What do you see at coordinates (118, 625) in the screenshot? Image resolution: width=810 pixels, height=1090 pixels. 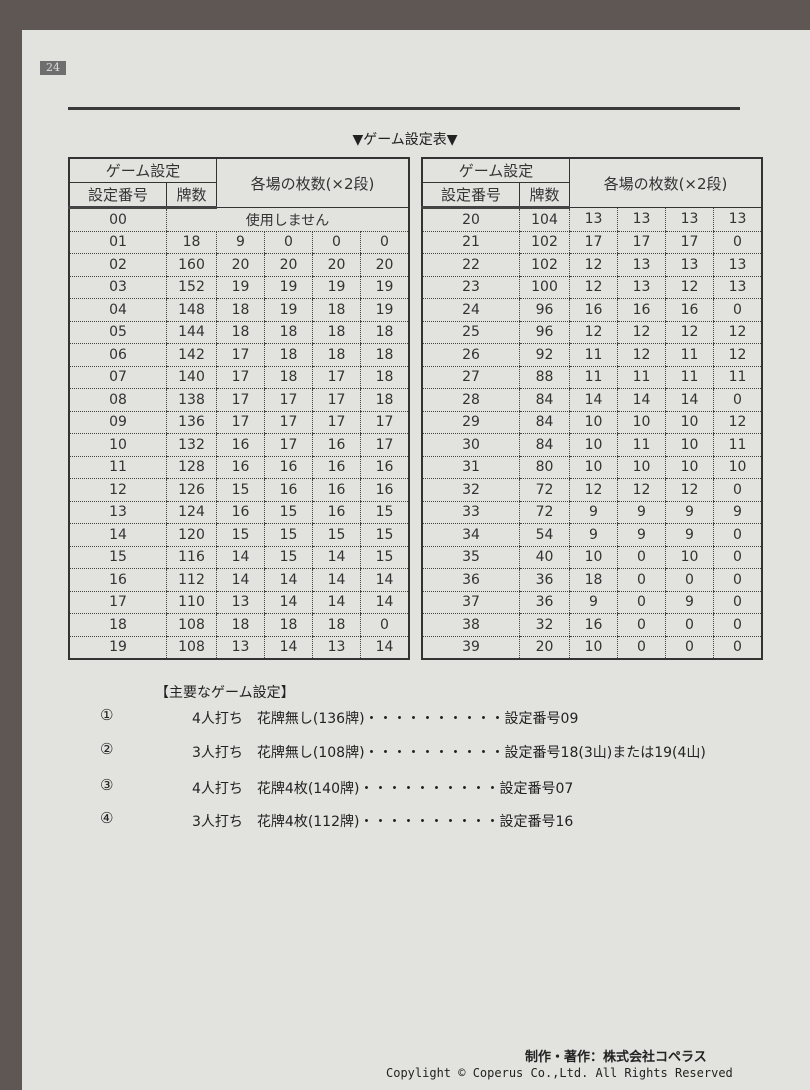 I see `setting-number: 18` at bounding box center [118, 625].